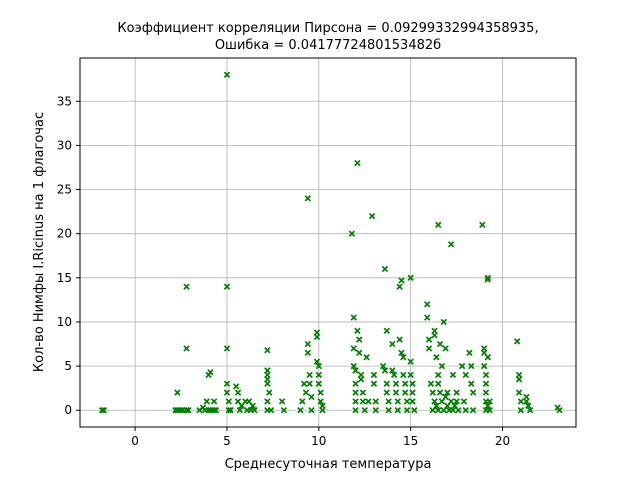 The image size is (640, 480). What do you see at coordinates (328, 45) in the screenshot?
I see `chart-title-line2: Ошибка = 0.0417772480153482б` at bounding box center [328, 45].